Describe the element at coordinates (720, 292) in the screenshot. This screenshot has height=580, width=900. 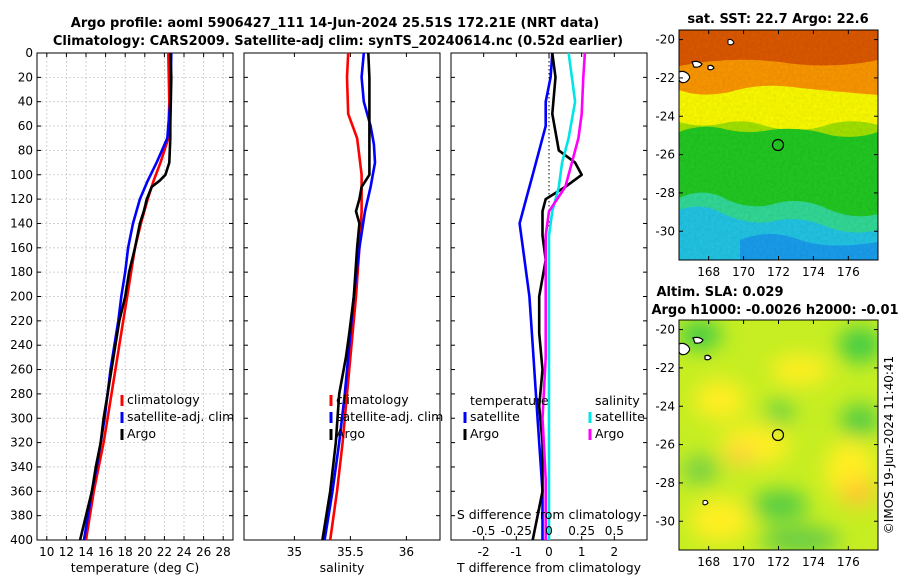
I see `sla-map-title: Altim. SLA: 0.029` at that location.